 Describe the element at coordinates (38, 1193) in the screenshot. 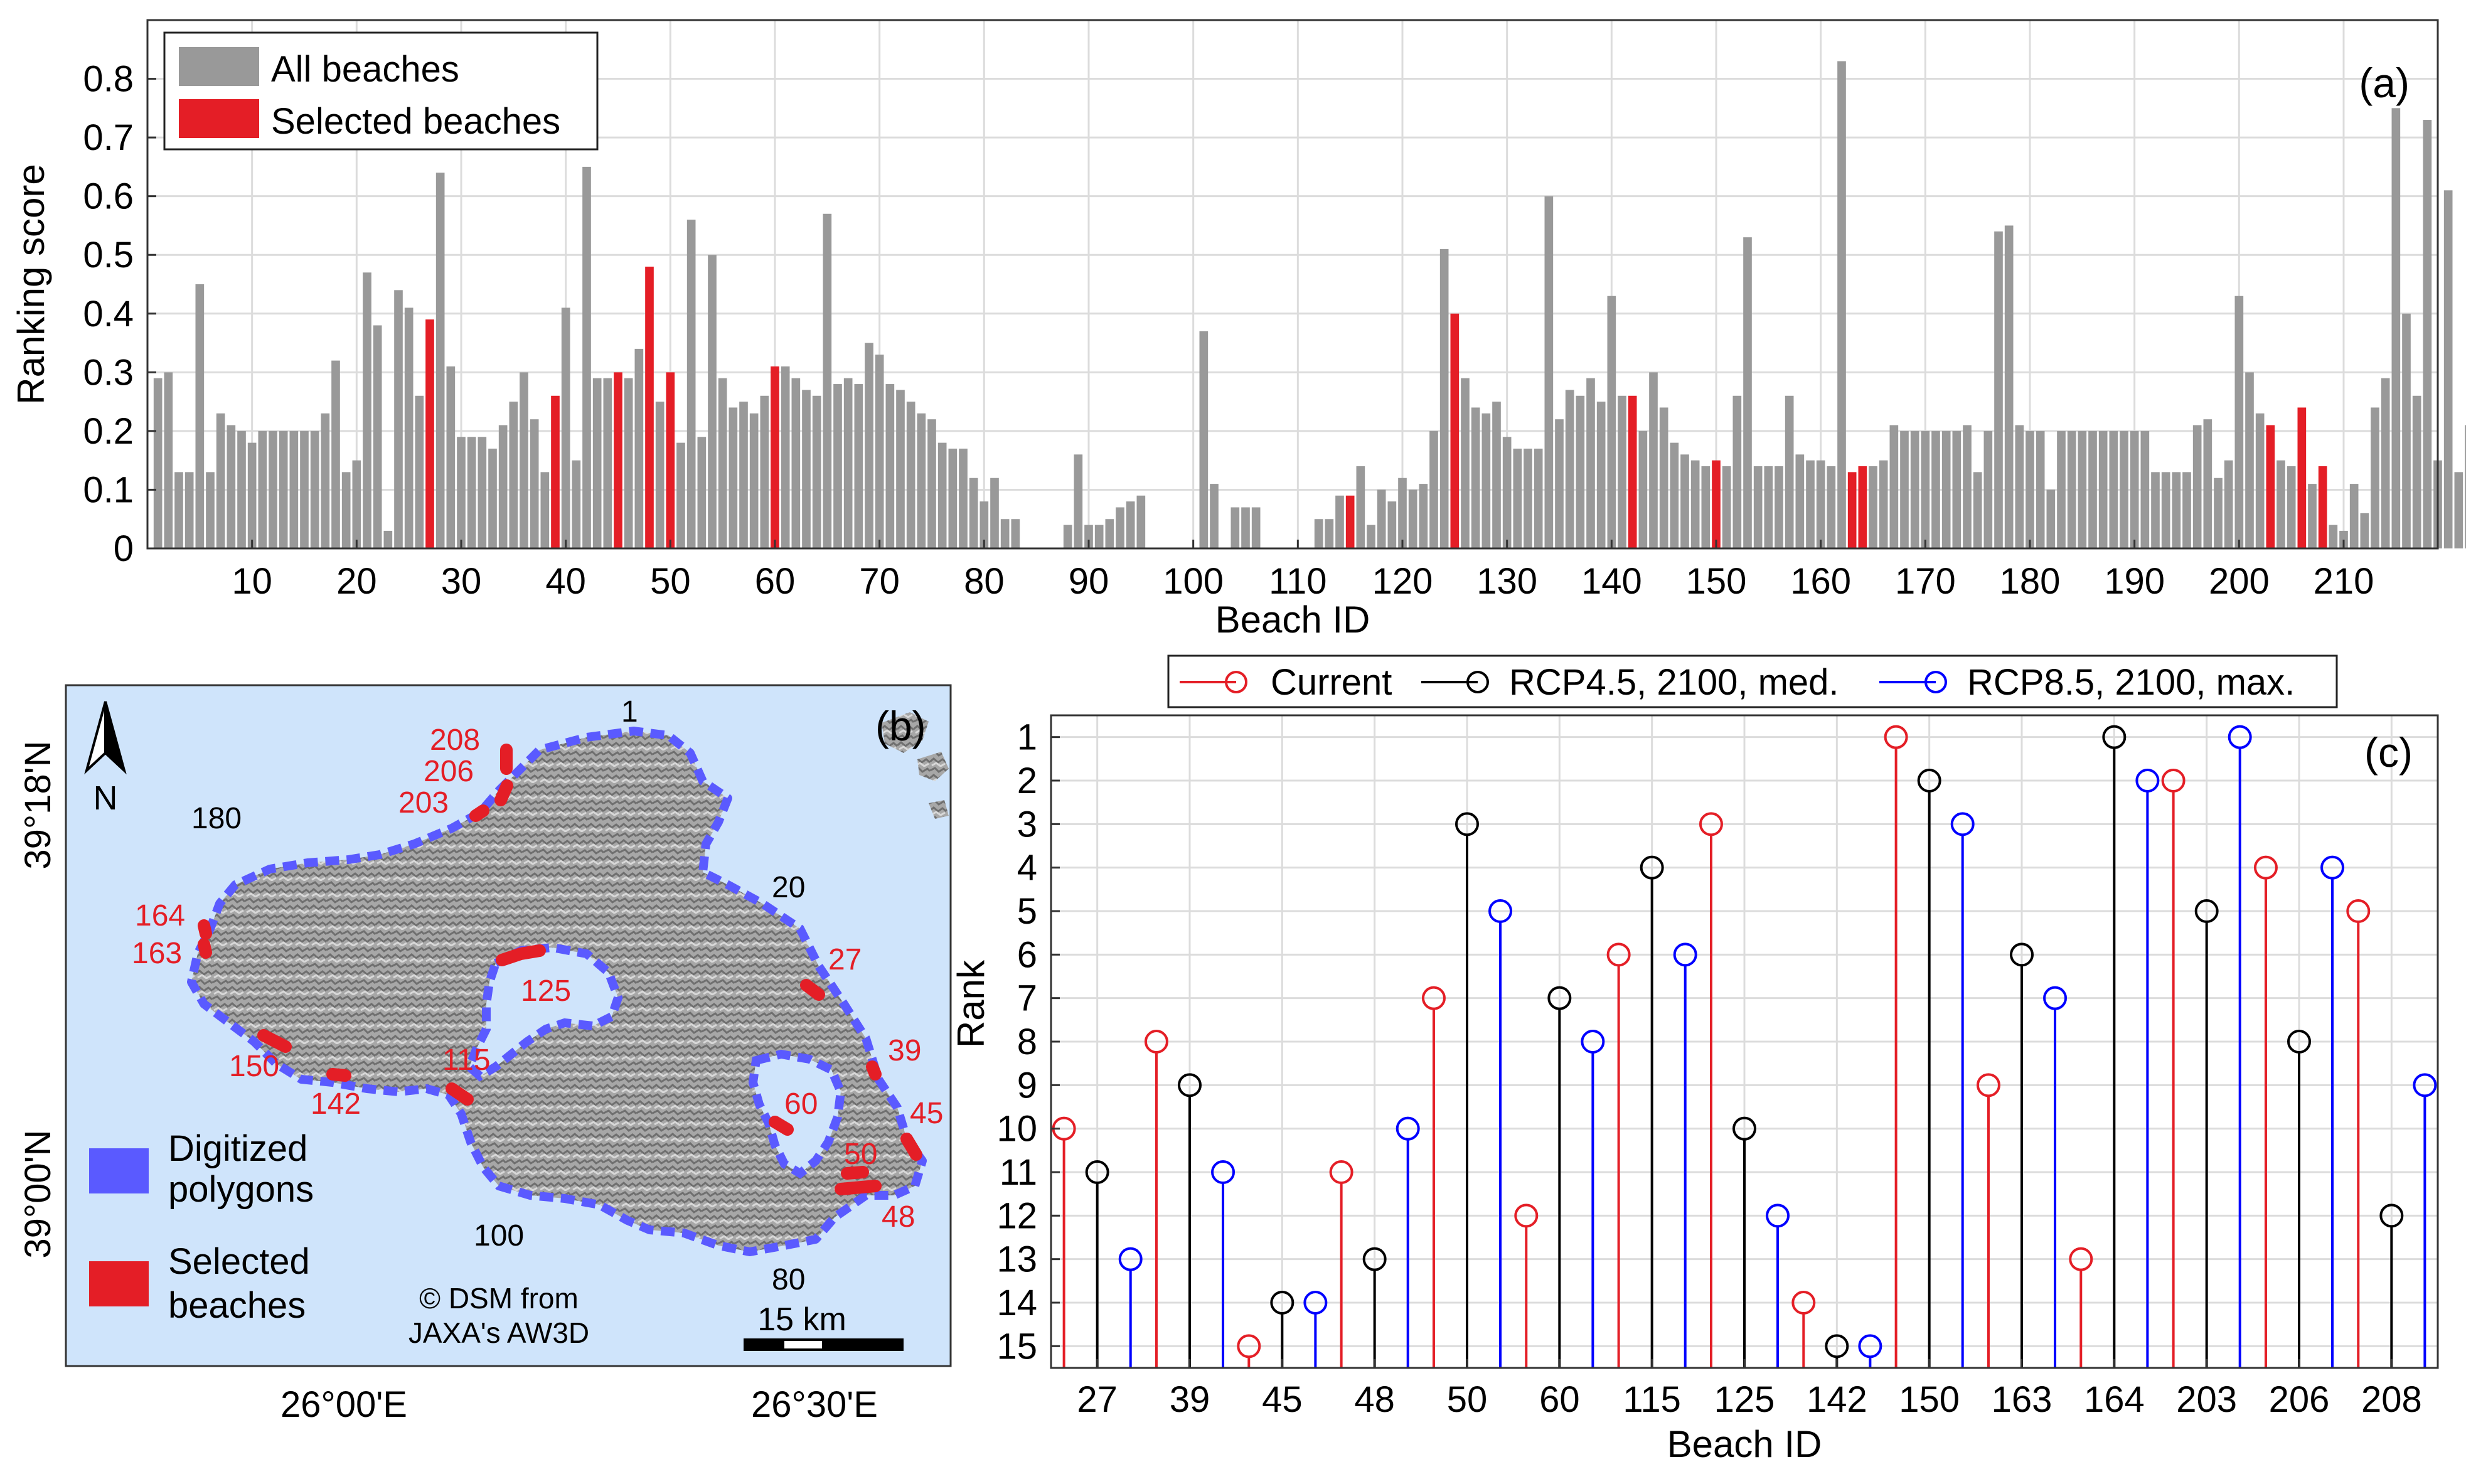

I see `lat-label-2: 39°00'N` at that location.